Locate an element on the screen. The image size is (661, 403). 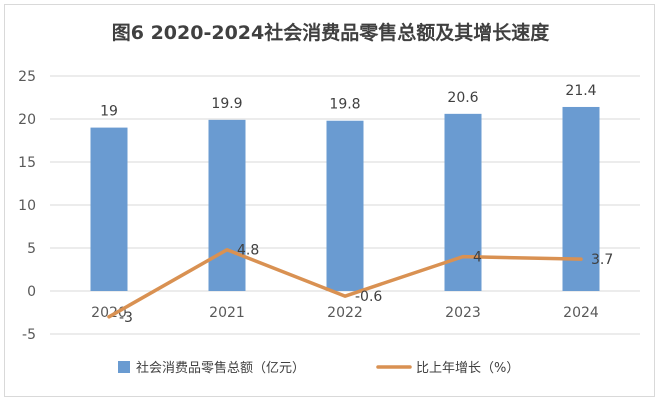
y-axis-ticks: 25 20 15 10 5 0 -5 is located at coordinates (27, 206).